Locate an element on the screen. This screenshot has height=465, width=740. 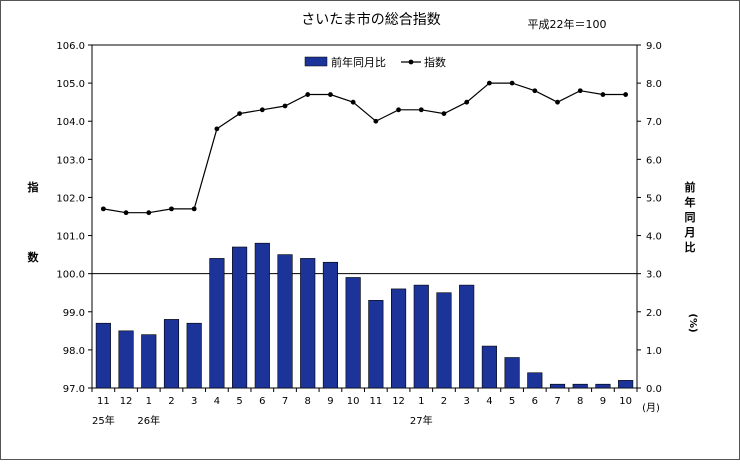
left-axis-label: 指 is located at coordinates (33, 187).